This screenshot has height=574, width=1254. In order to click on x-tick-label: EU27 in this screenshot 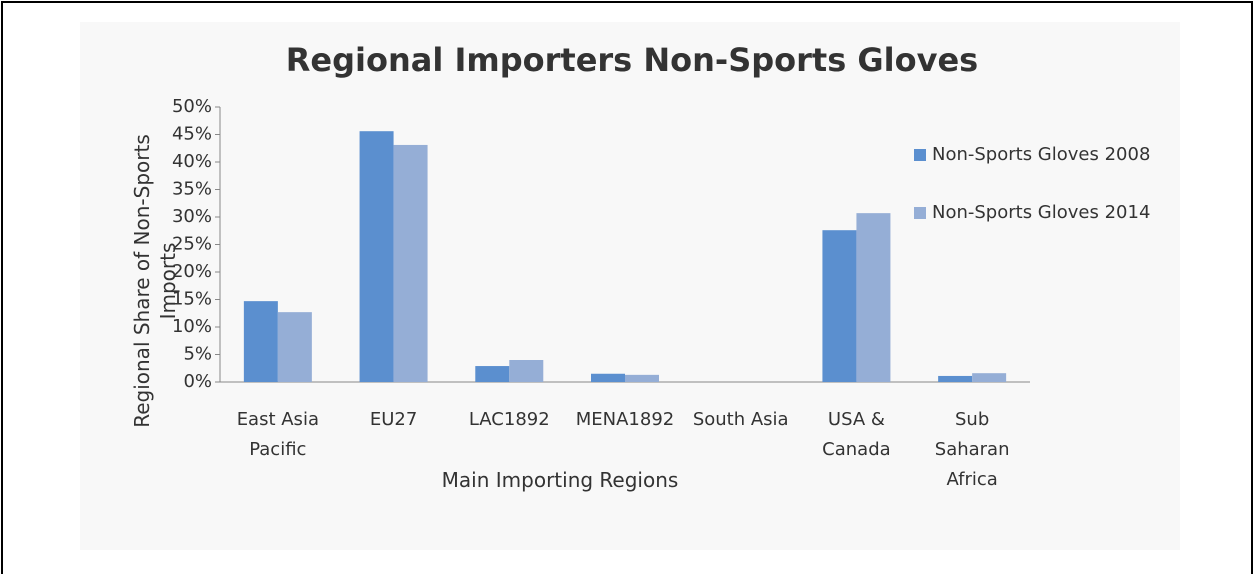, I will do `click(393, 419)`.